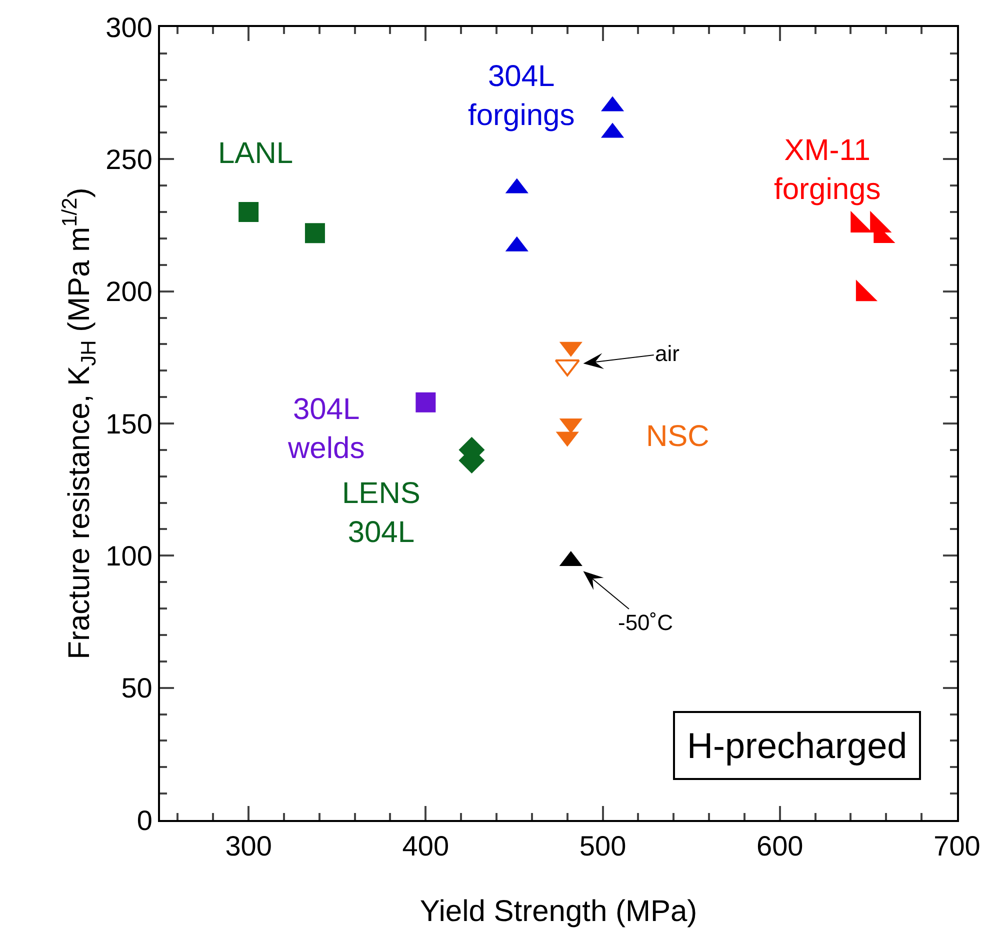 Image resolution: width=992 pixels, height=930 pixels. Describe the element at coordinates (678, 436) in the screenshot. I see `text: NSC` at that location.